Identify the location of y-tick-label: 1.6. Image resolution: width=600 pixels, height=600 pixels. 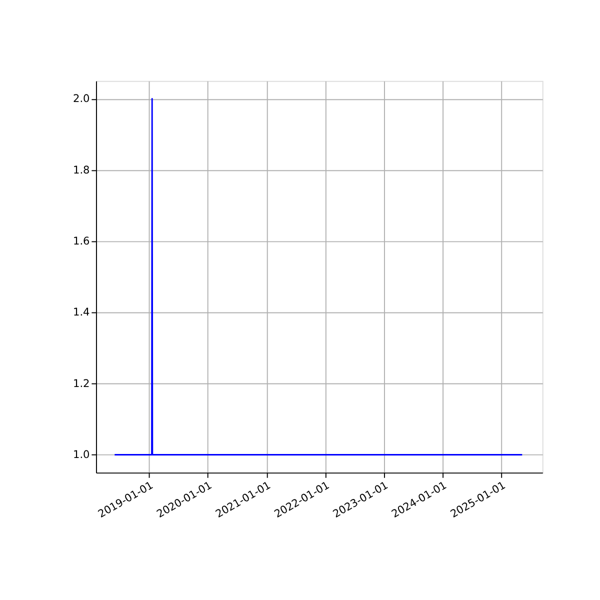
(81, 241).